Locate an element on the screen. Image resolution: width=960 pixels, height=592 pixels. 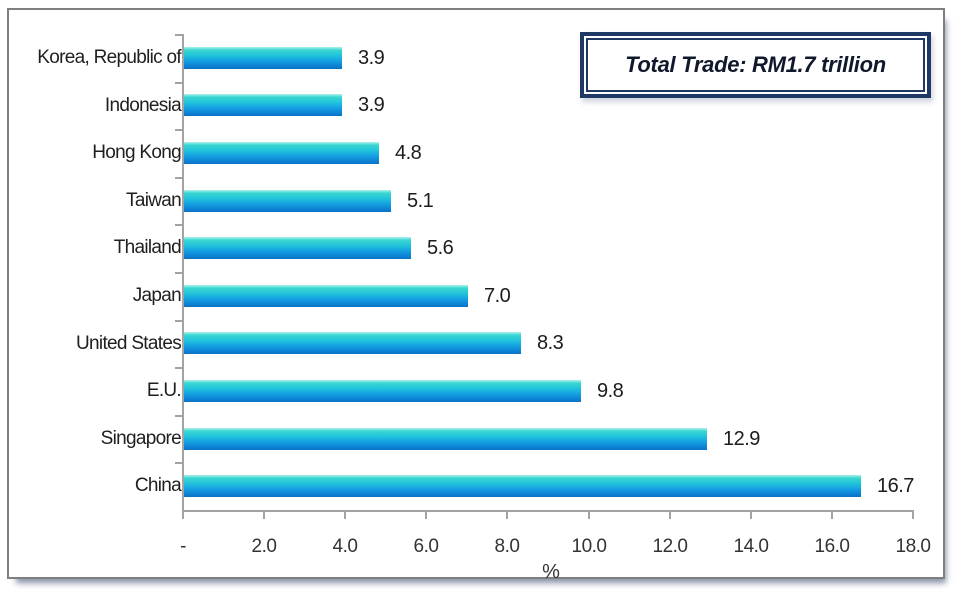
x-tick-label: 12.0 is located at coordinates (670, 546).